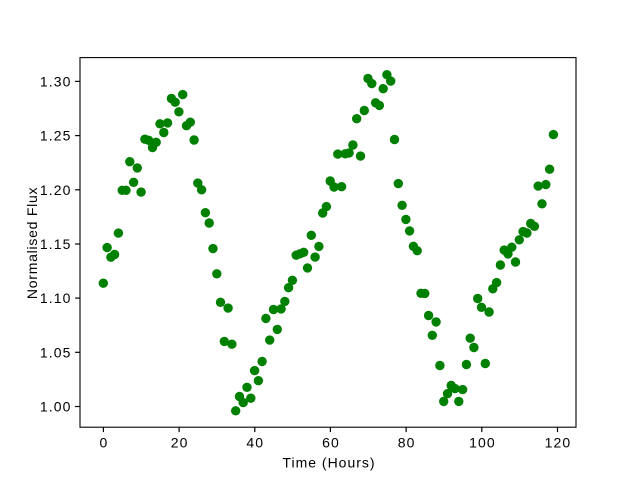 Image resolution: width=640 pixels, height=480 pixels. Describe the element at coordinates (56, 190) in the screenshot. I see `svg-text: 1.20` at that location.